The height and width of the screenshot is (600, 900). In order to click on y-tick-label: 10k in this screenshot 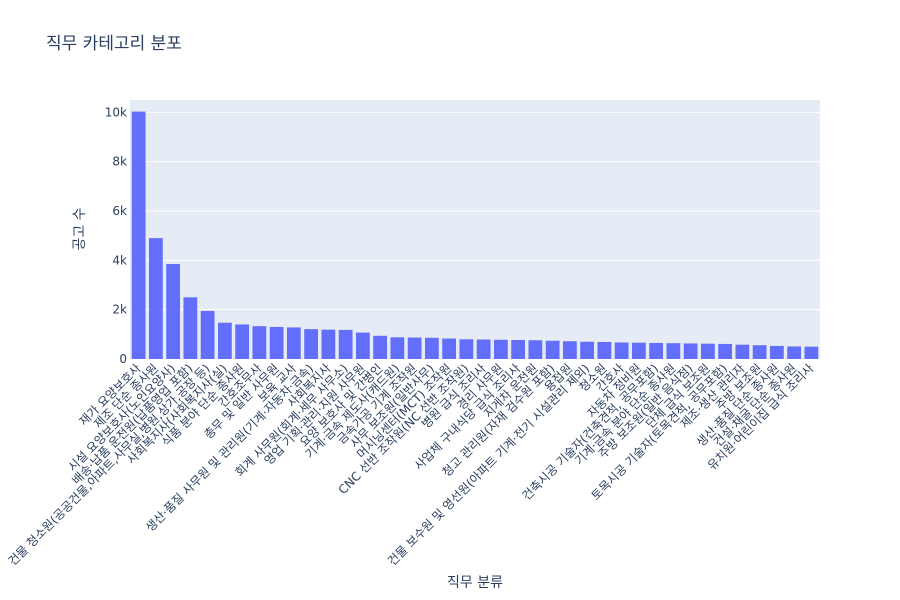, I will do `click(116, 112)`.